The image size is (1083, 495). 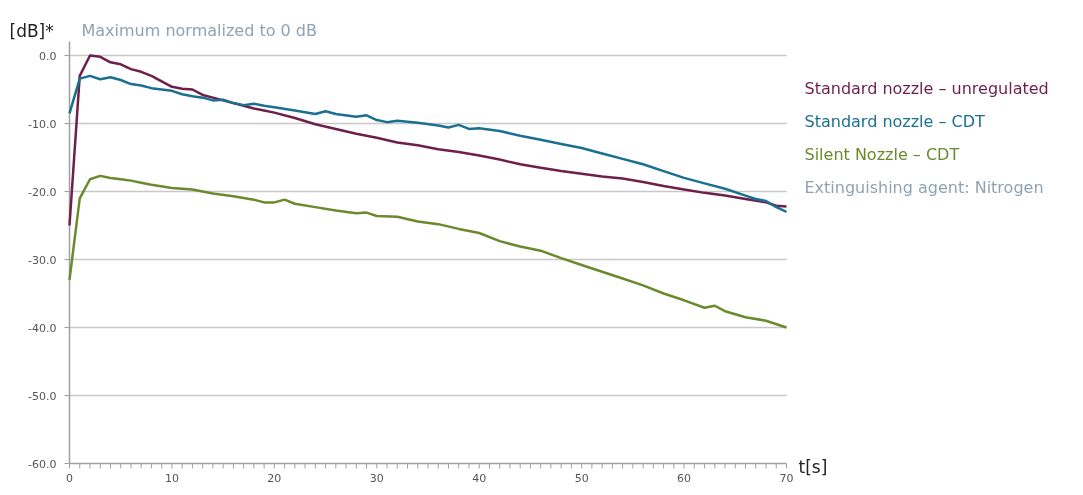 What do you see at coordinates (42, 464) in the screenshot?
I see `y-tick-label: -60.0` at bounding box center [42, 464].